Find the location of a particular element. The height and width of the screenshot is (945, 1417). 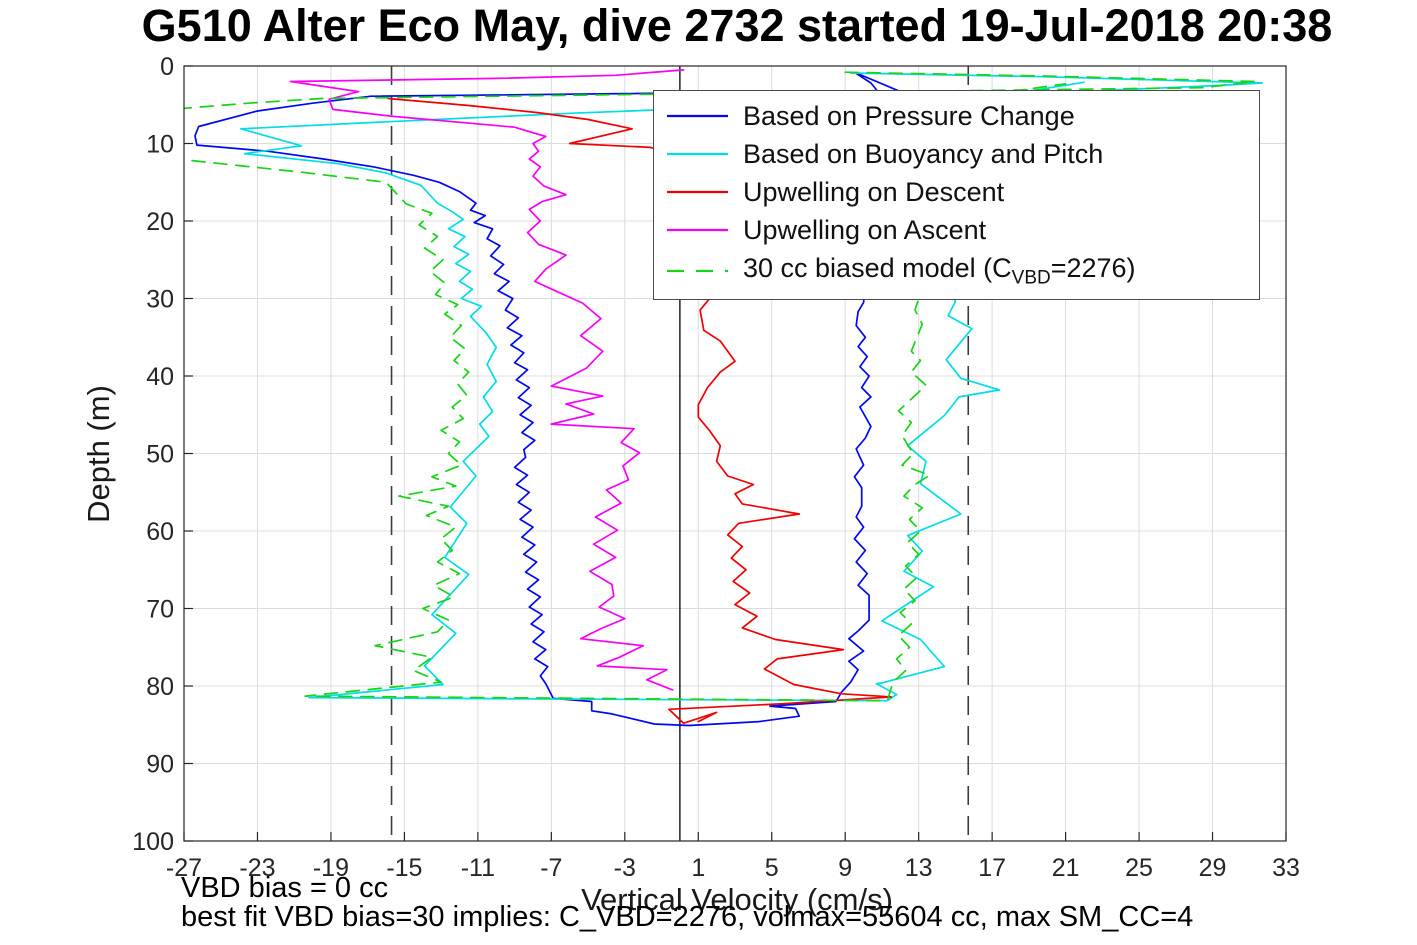

y-tick-label: 100 is located at coordinates (153, 842).